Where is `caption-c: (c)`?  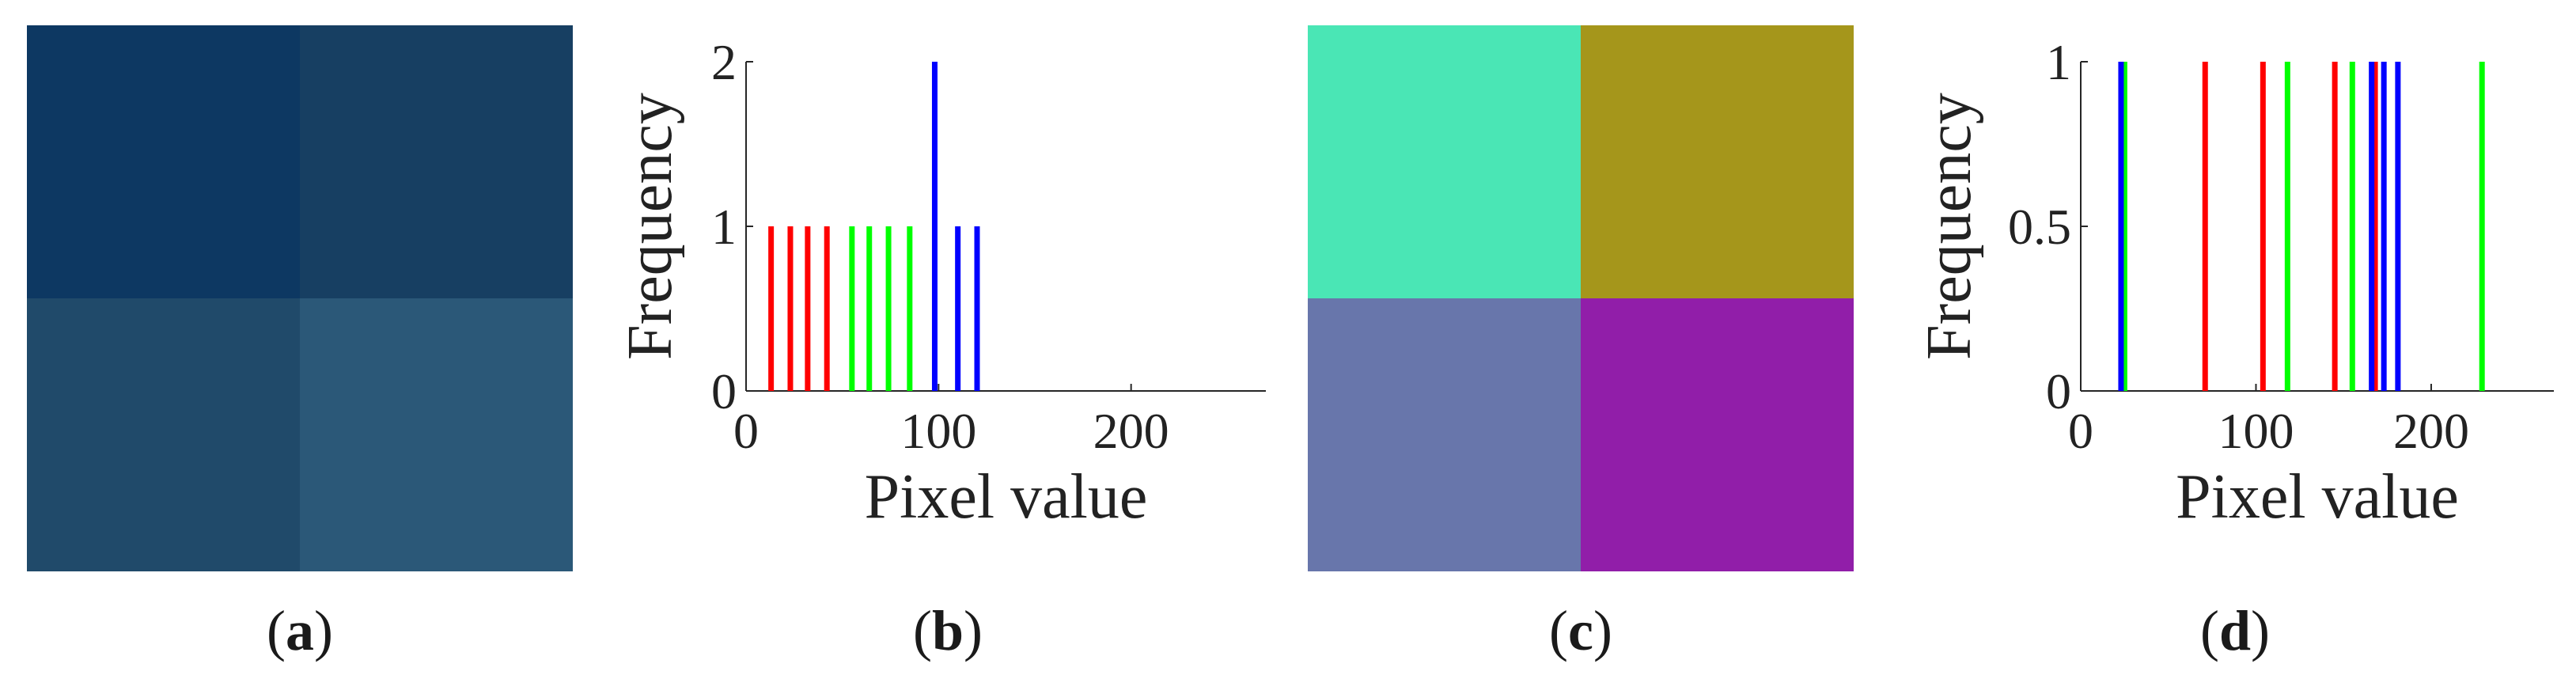 caption-c: (c) is located at coordinates (1580, 630).